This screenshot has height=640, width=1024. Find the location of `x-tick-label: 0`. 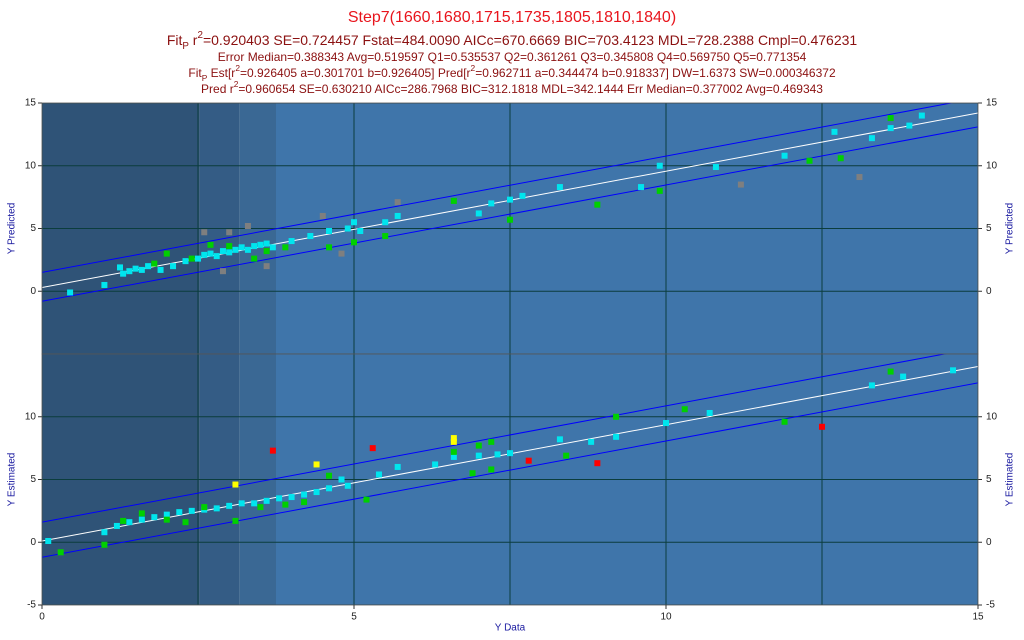

x-tick-label: 0 is located at coordinates (42, 617).